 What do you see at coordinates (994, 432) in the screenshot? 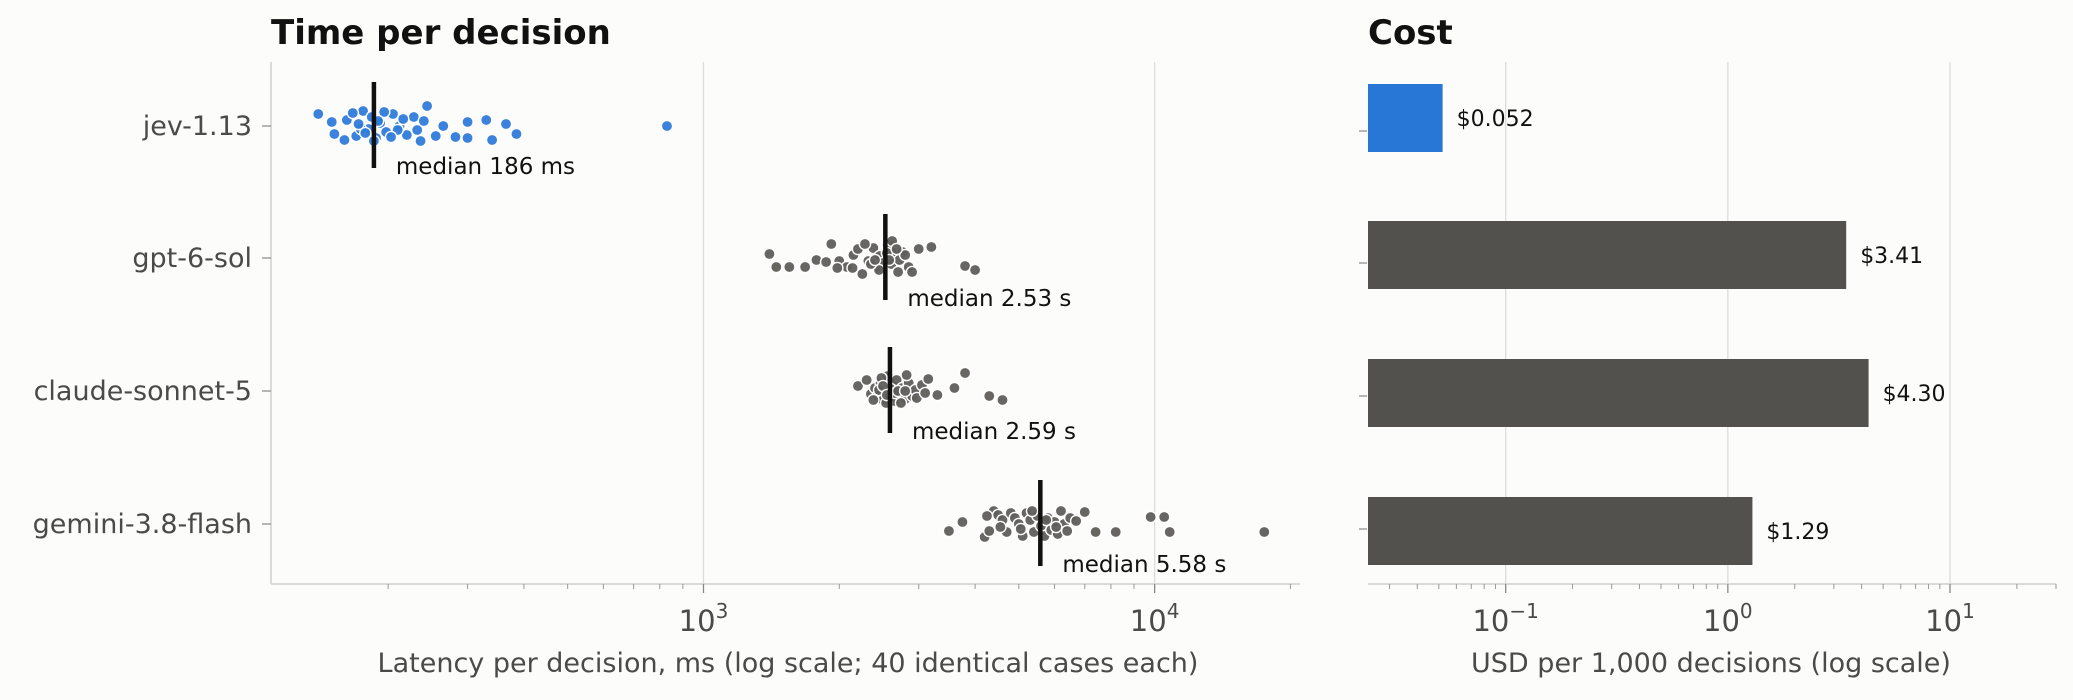
I see `latency-median-label: median 2.59 s` at bounding box center [994, 432].